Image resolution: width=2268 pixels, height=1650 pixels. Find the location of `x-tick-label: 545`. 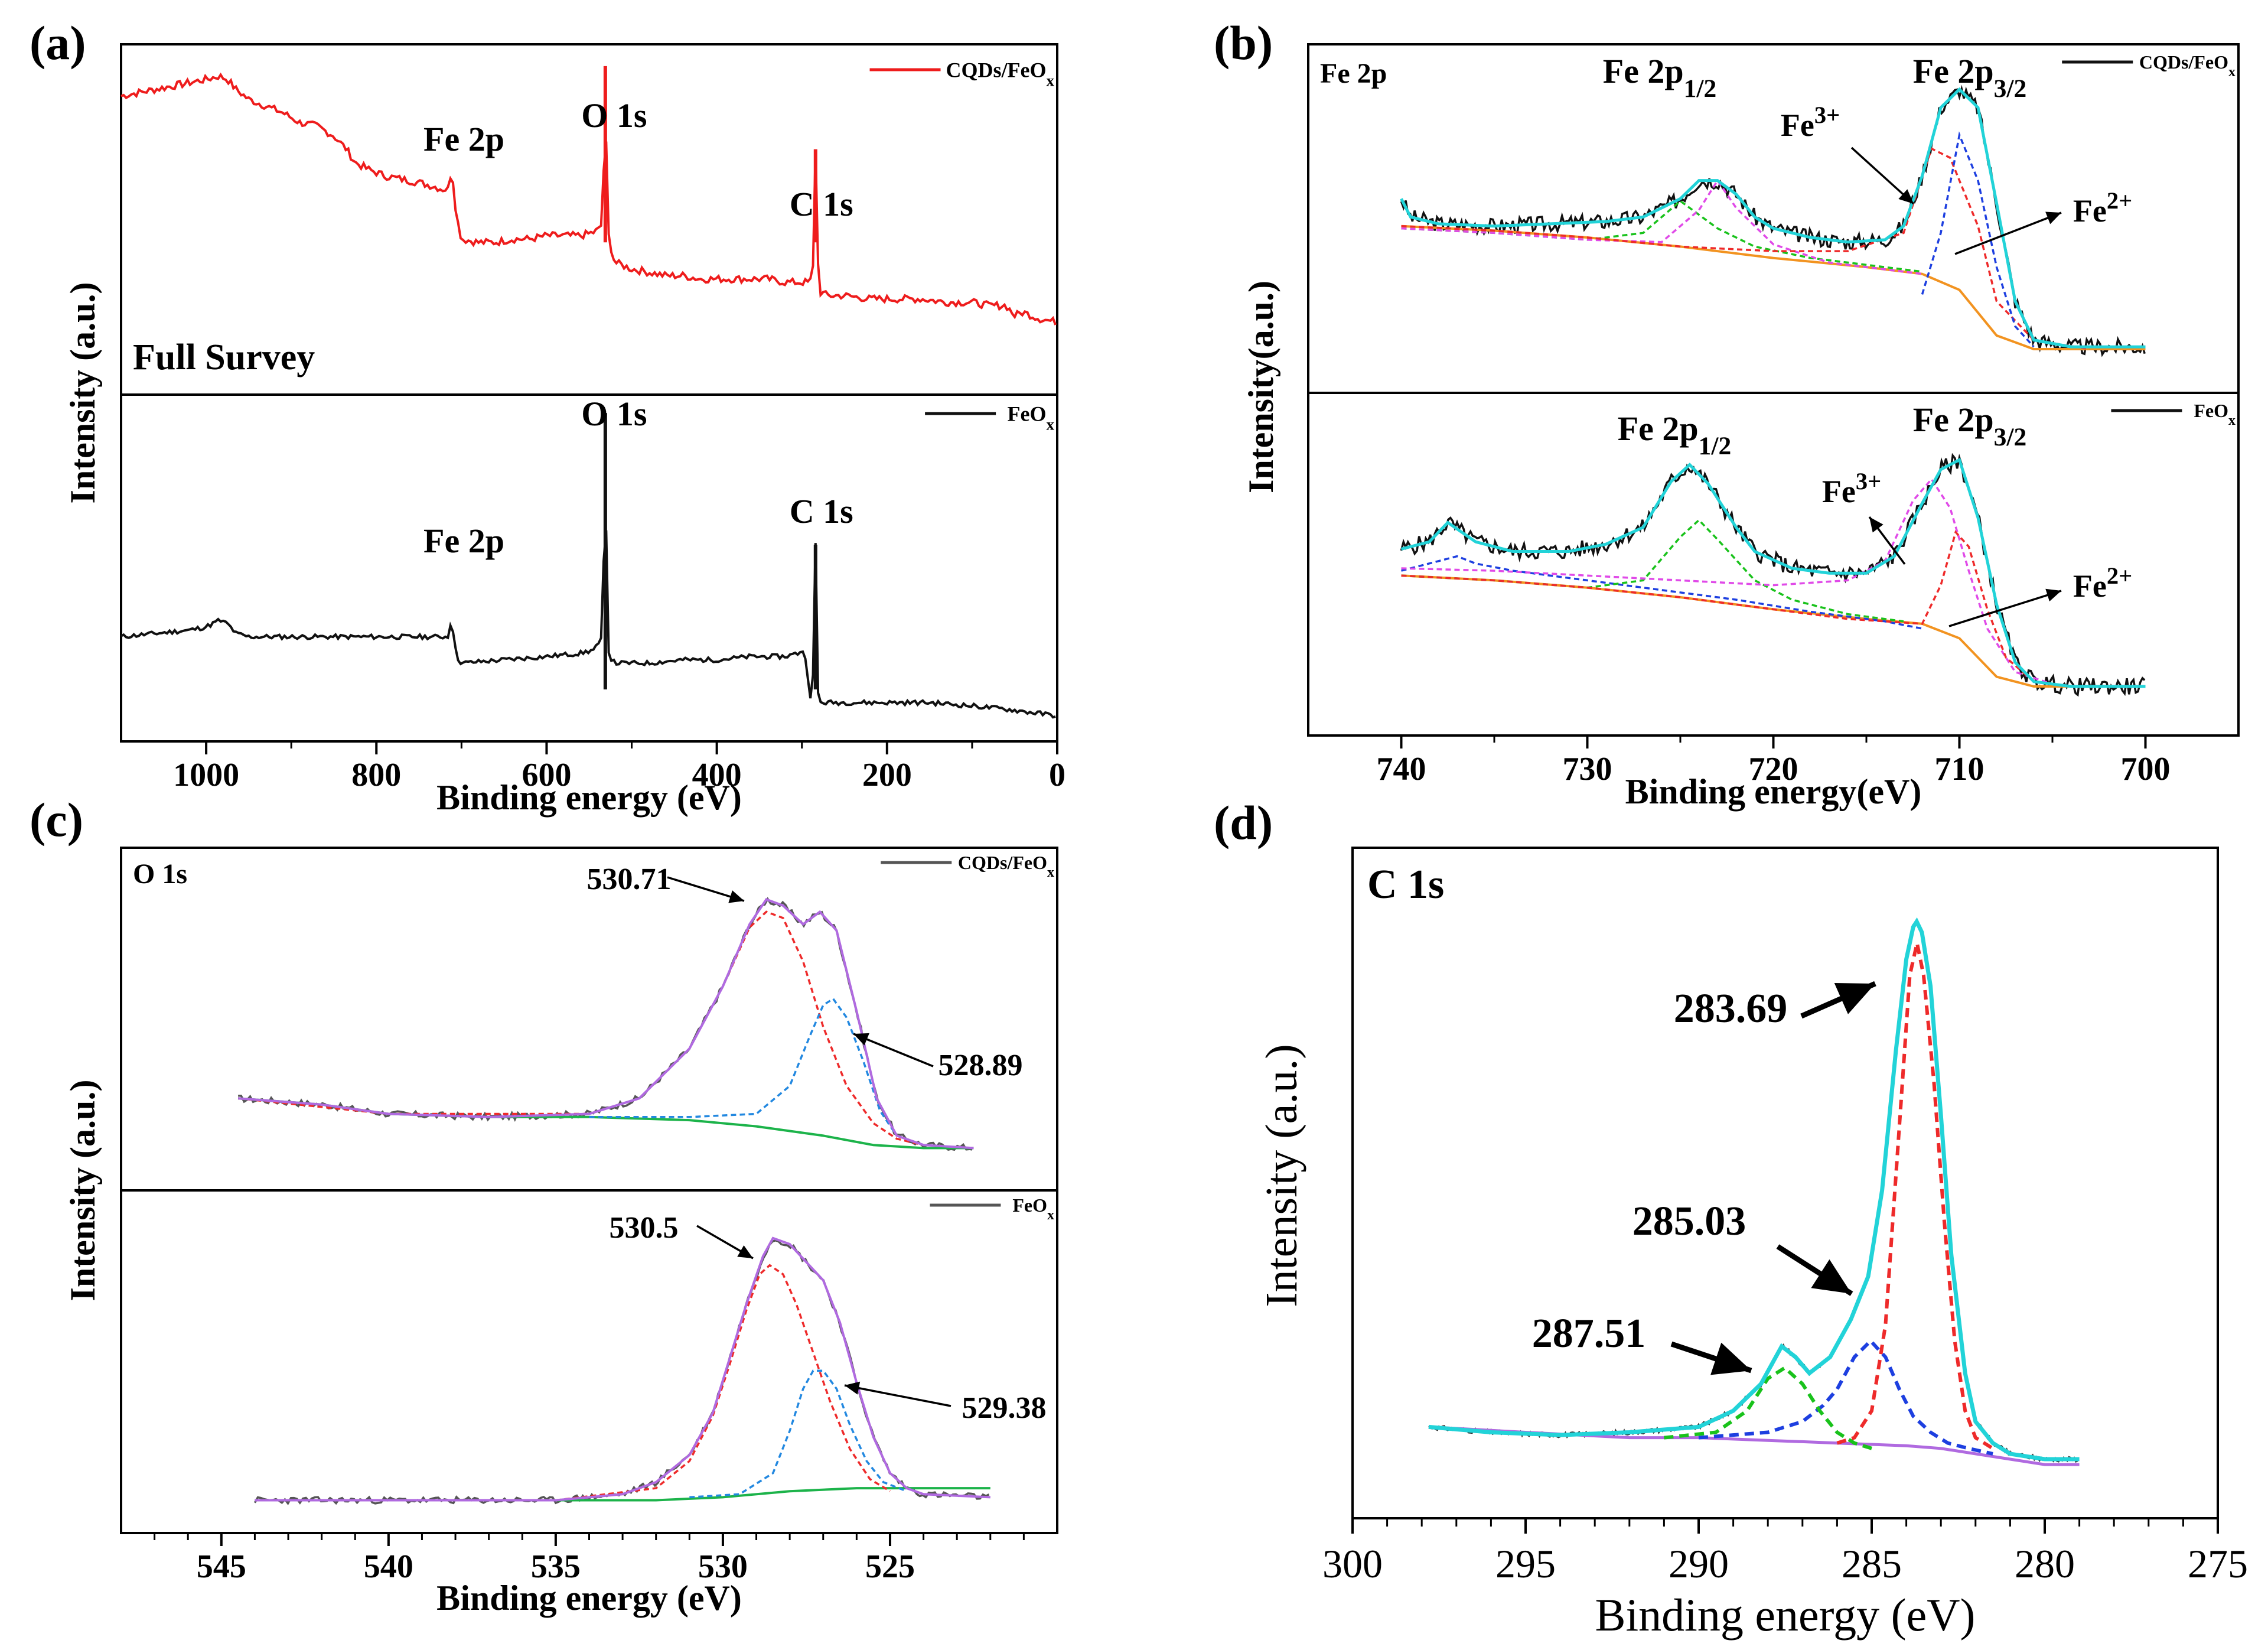

x-tick-label: 545 is located at coordinates (221, 1567).